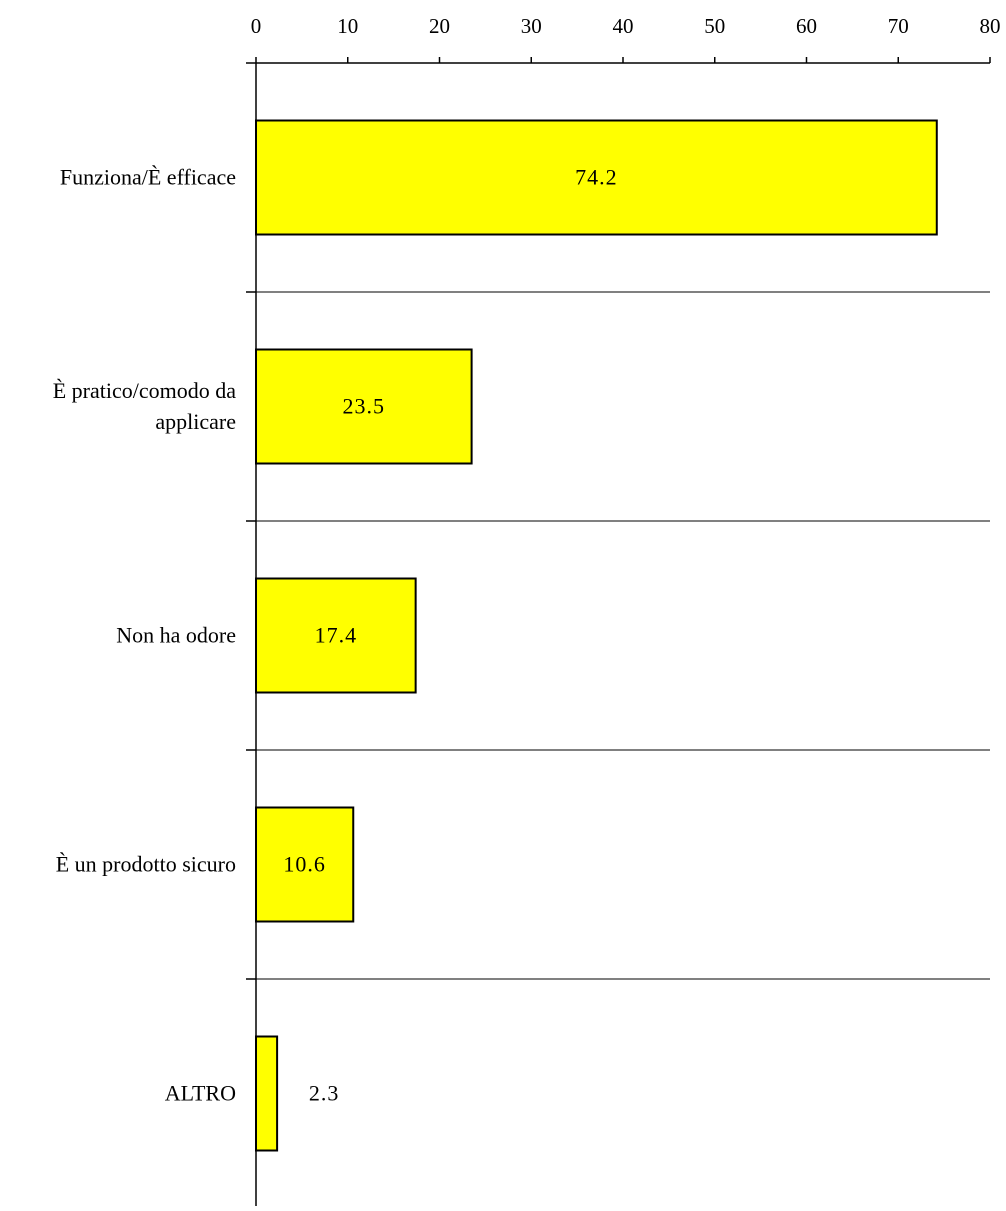  I want to click on category-label: applicare, so click(195, 421).